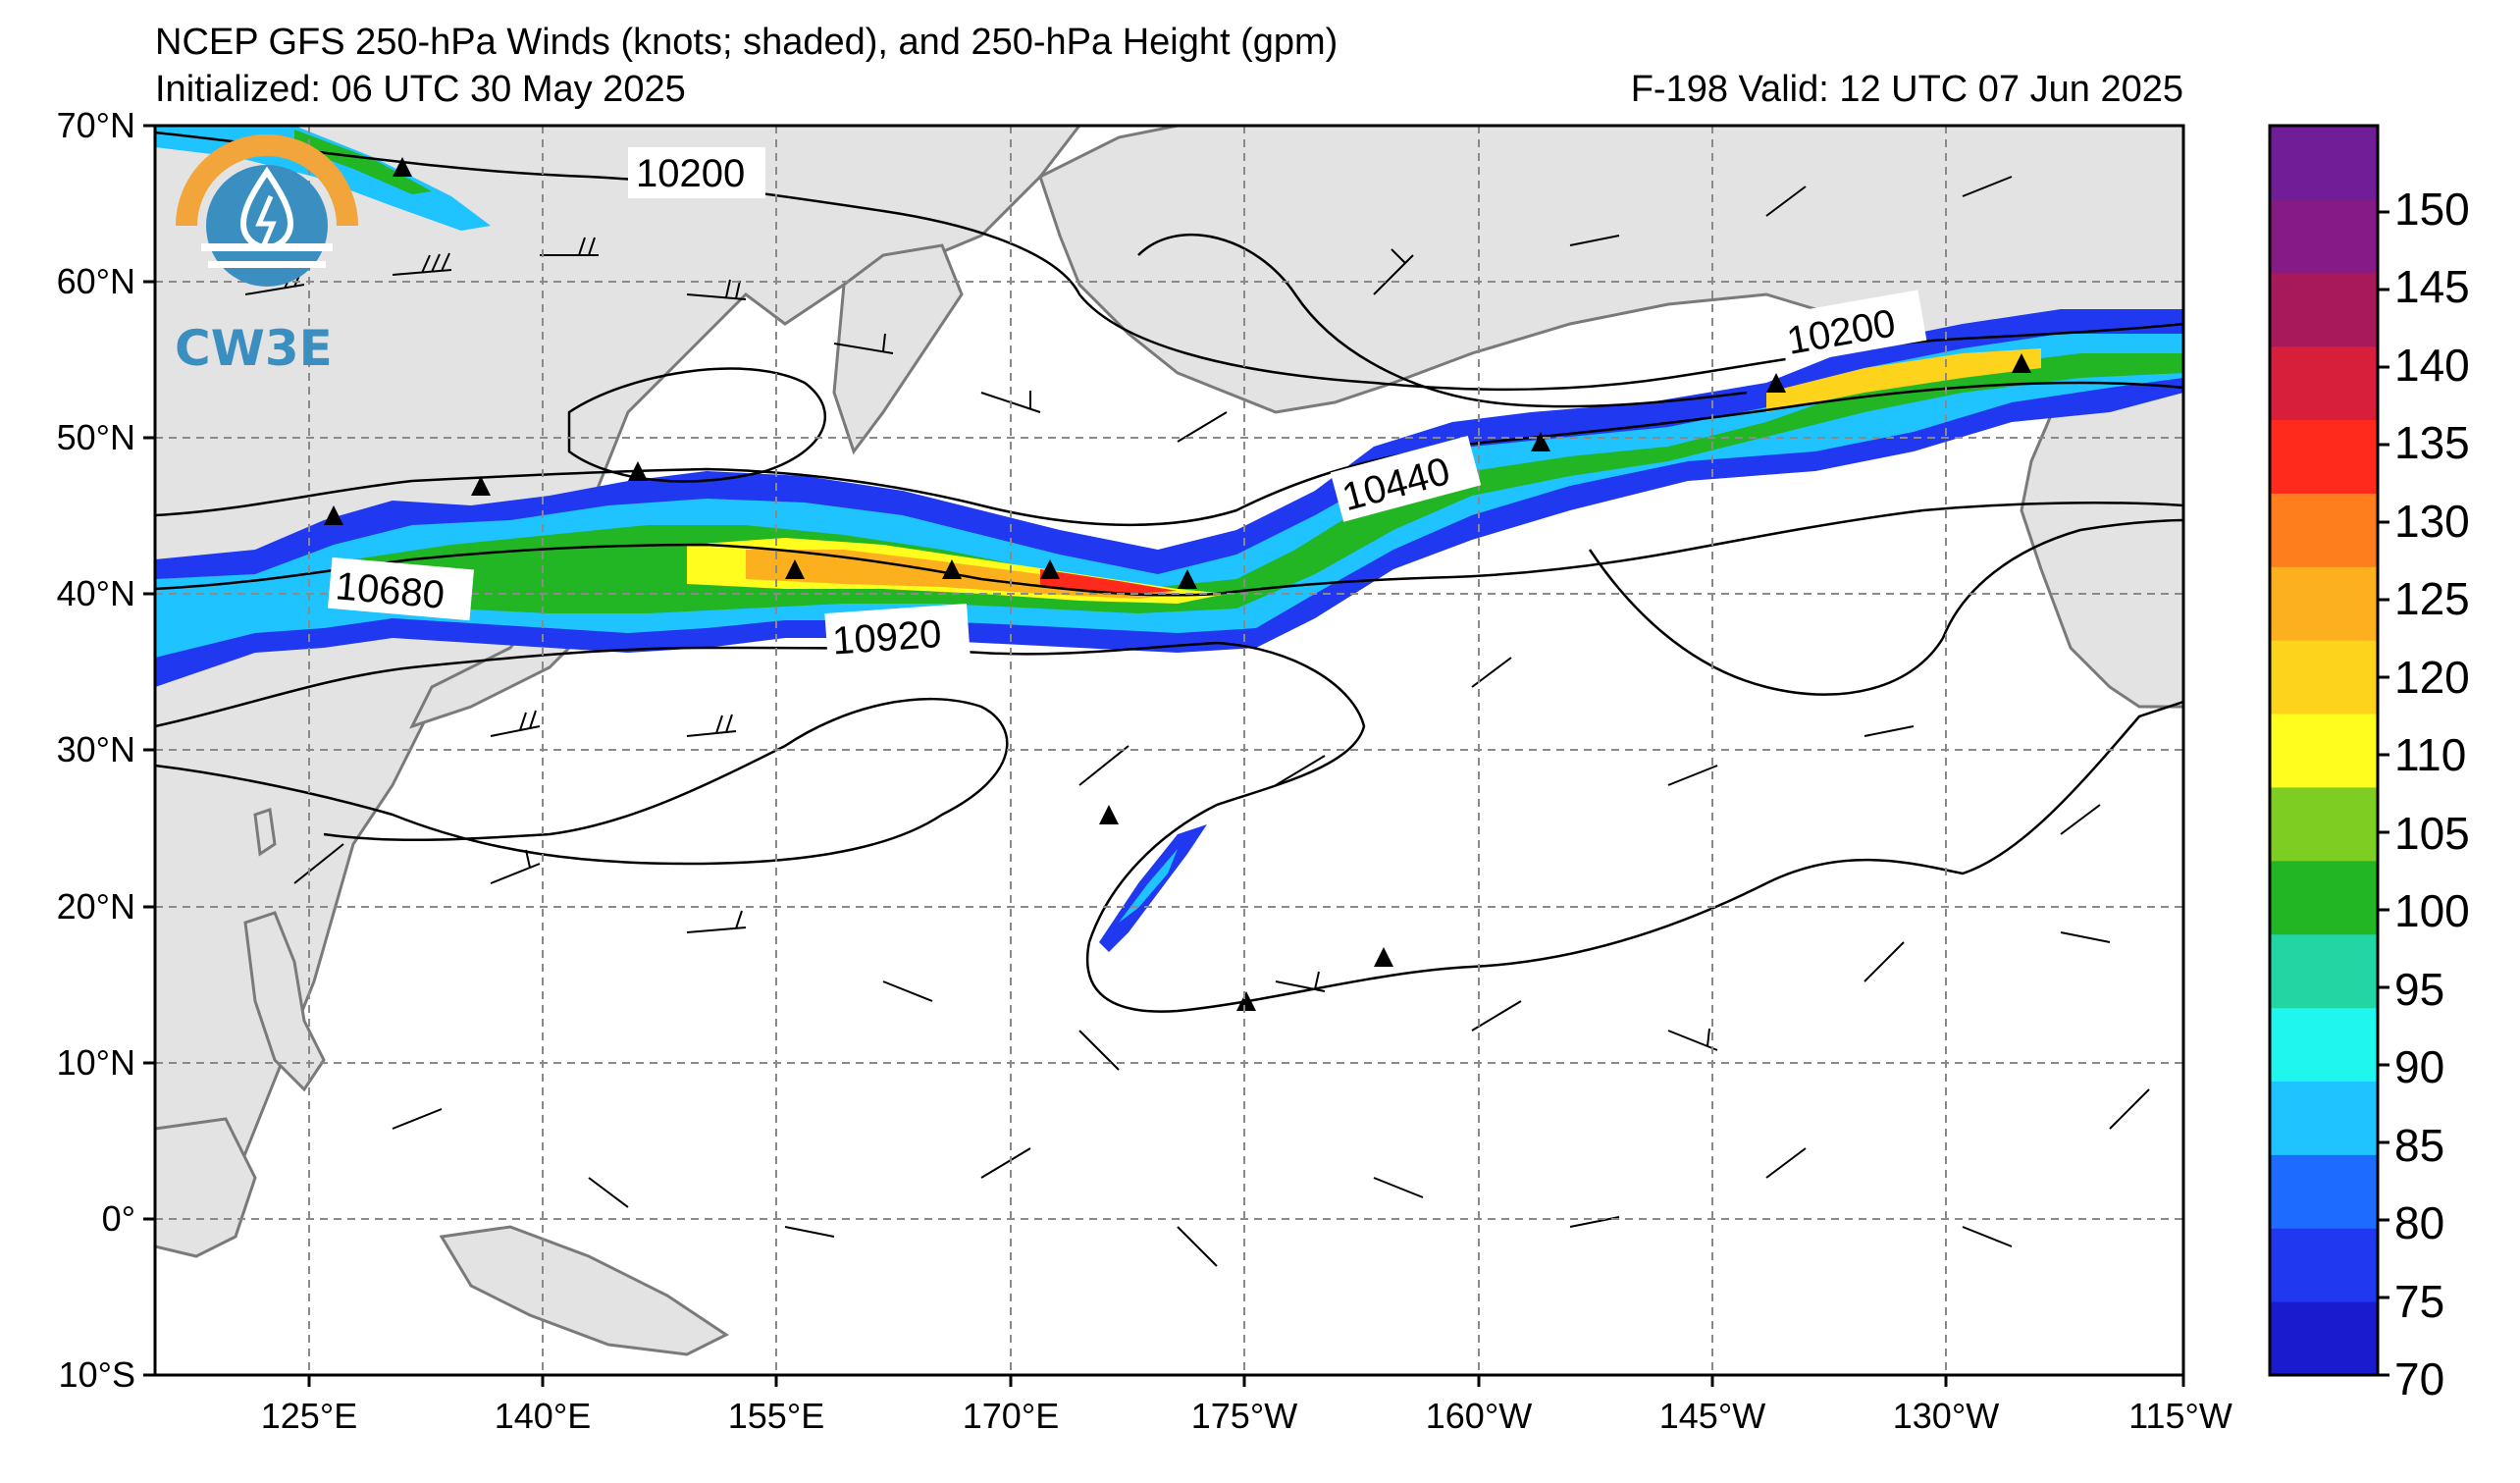 The height and width of the screenshot is (1483, 2520). What do you see at coordinates (118, 1219) in the screenshot?
I see `lat-label-0: 0°` at bounding box center [118, 1219].